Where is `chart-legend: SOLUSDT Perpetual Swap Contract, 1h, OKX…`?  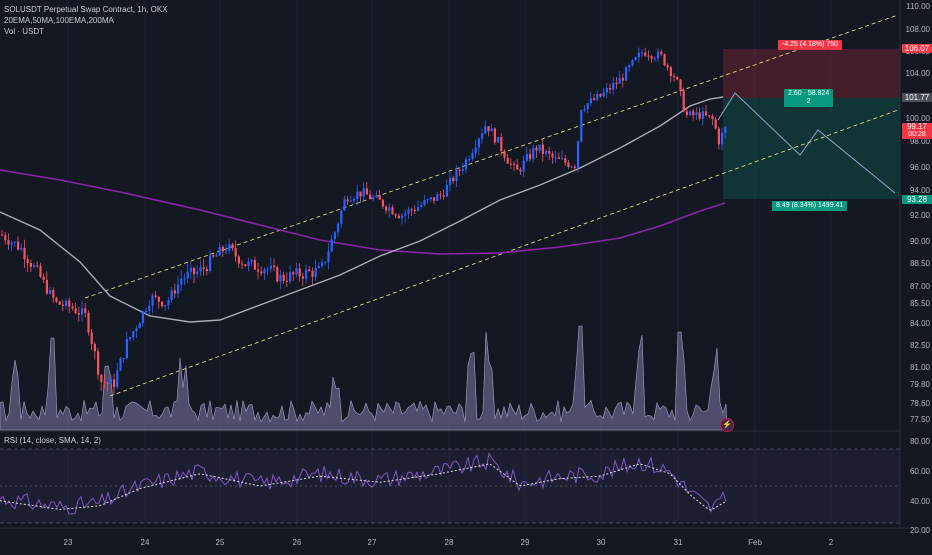 chart-legend: SOLUSDT Perpetual Swap Contract, 1h, OKX… is located at coordinates (85, 20).